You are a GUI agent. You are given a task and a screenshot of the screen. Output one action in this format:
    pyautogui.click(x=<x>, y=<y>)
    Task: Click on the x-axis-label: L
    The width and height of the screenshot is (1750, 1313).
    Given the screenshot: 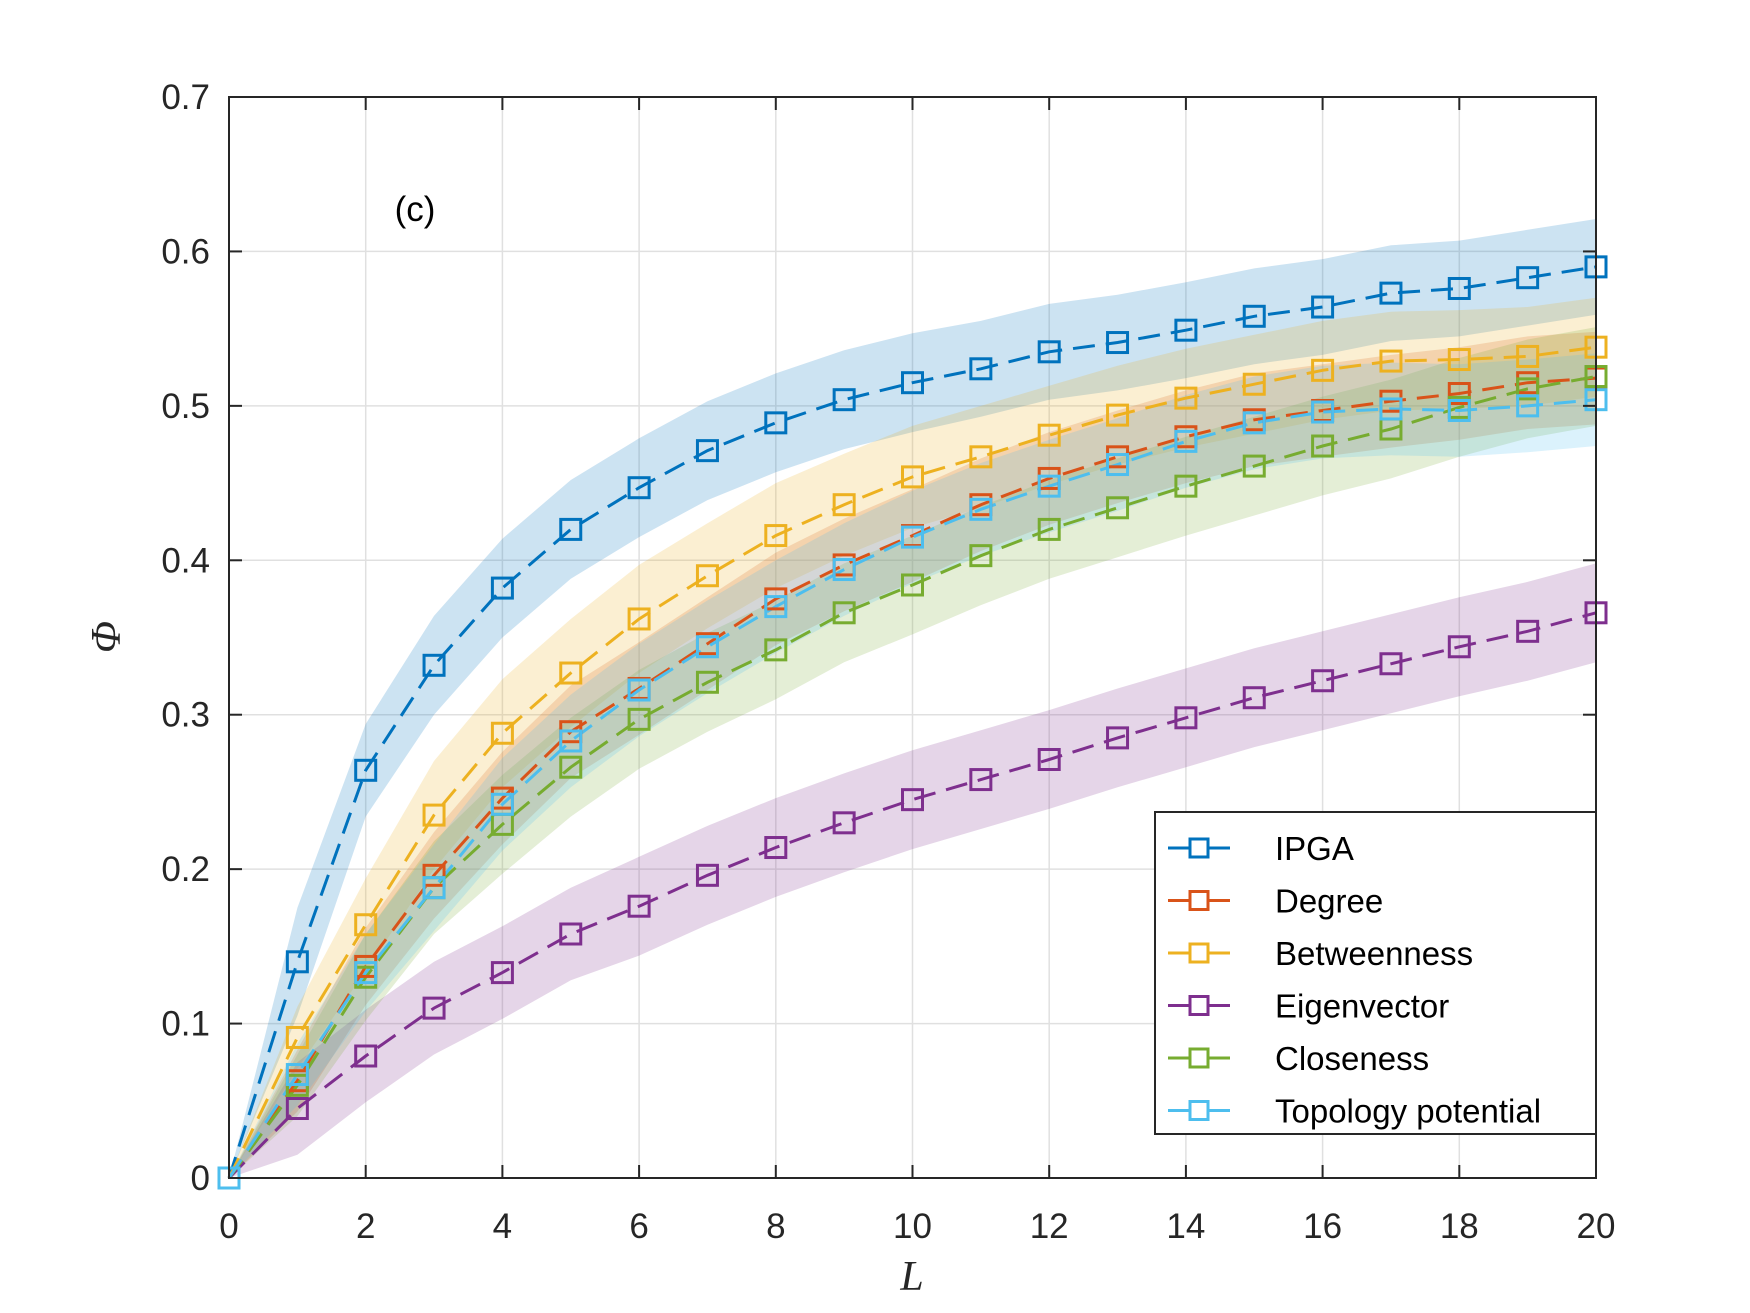 What is the action you would take?
    pyautogui.click(x=911, y=1277)
    